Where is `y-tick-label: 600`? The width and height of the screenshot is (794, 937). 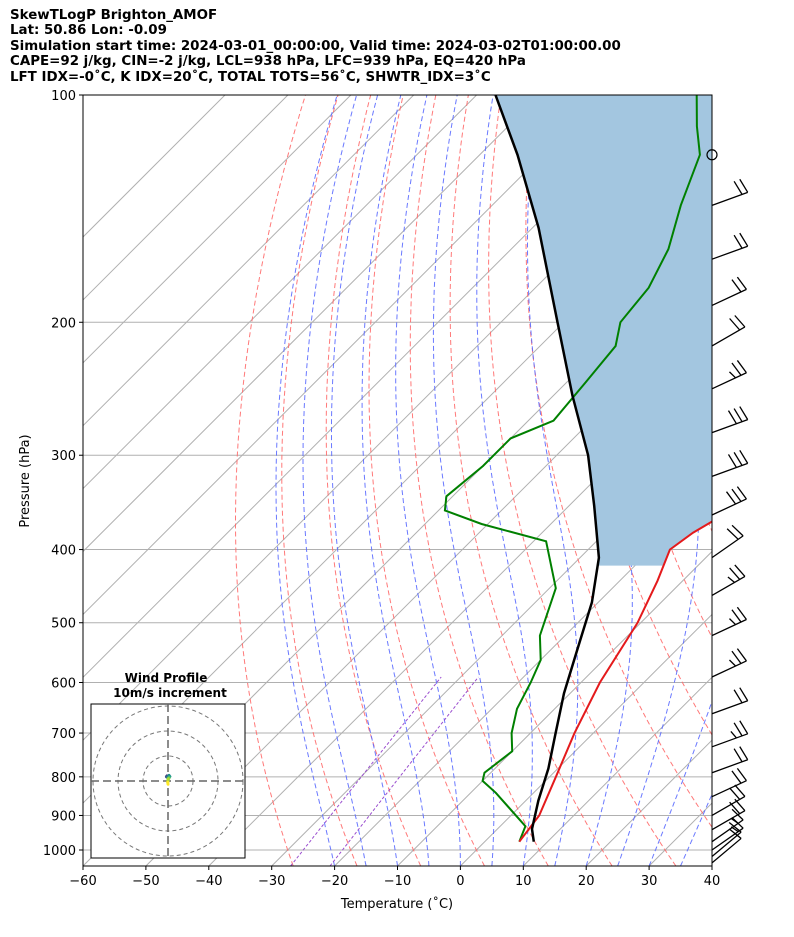
y-tick-label: 600 is located at coordinates (63, 684).